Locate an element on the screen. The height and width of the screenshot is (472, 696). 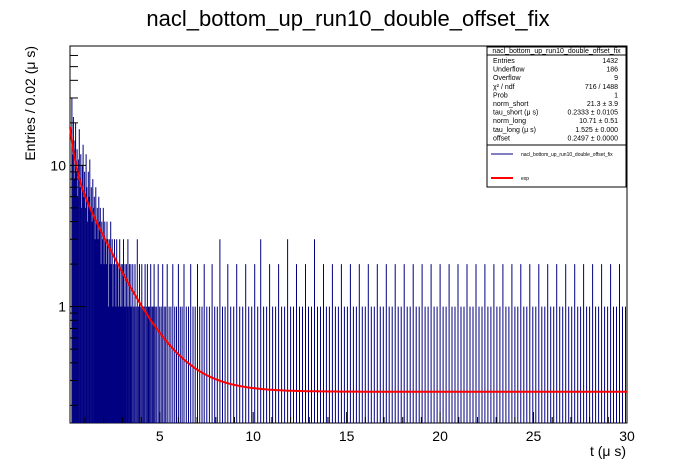
stats-row-value: 21.3 ± 3.9 is located at coordinates (602, 104).